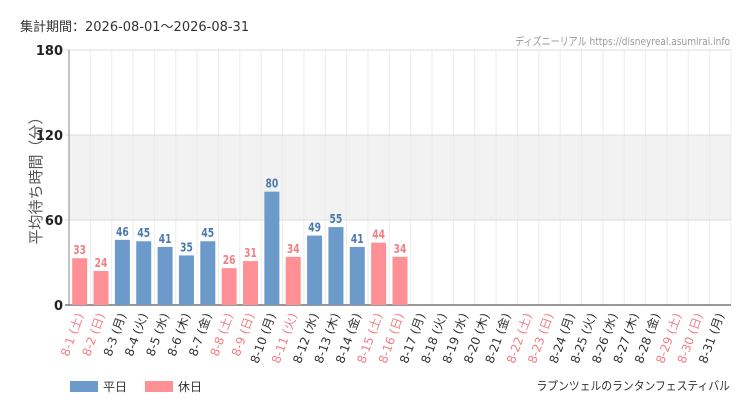  Describe the element at coordinates (36, 176) in the screenshot. I see `y-axis-label: 平均待ち時間（分）` at that location.